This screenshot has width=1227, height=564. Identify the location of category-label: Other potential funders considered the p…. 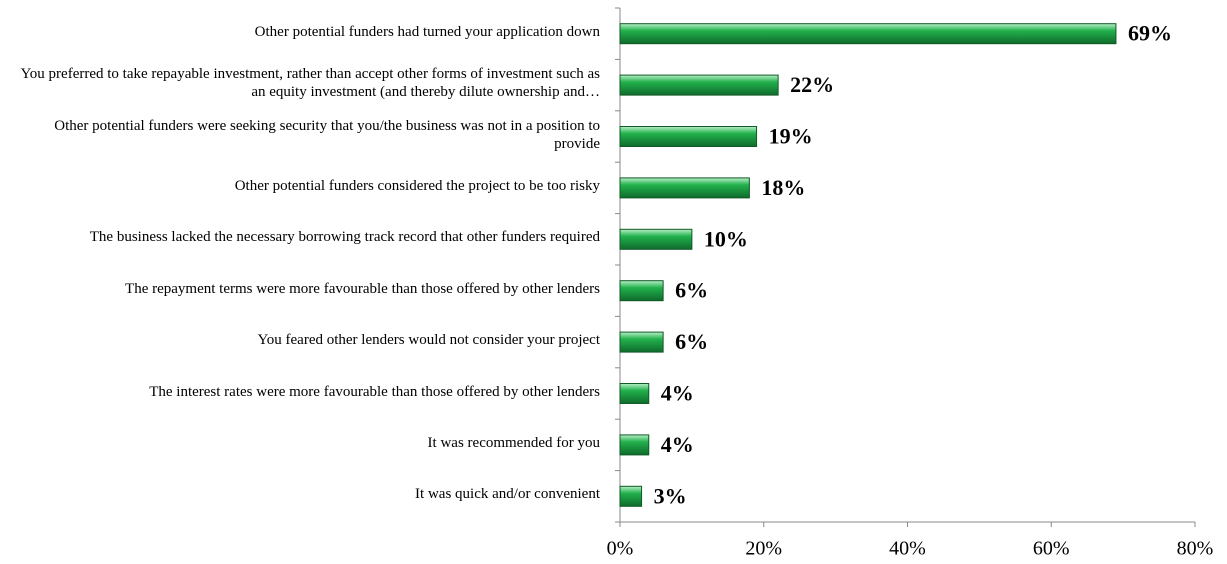
(417, 185).